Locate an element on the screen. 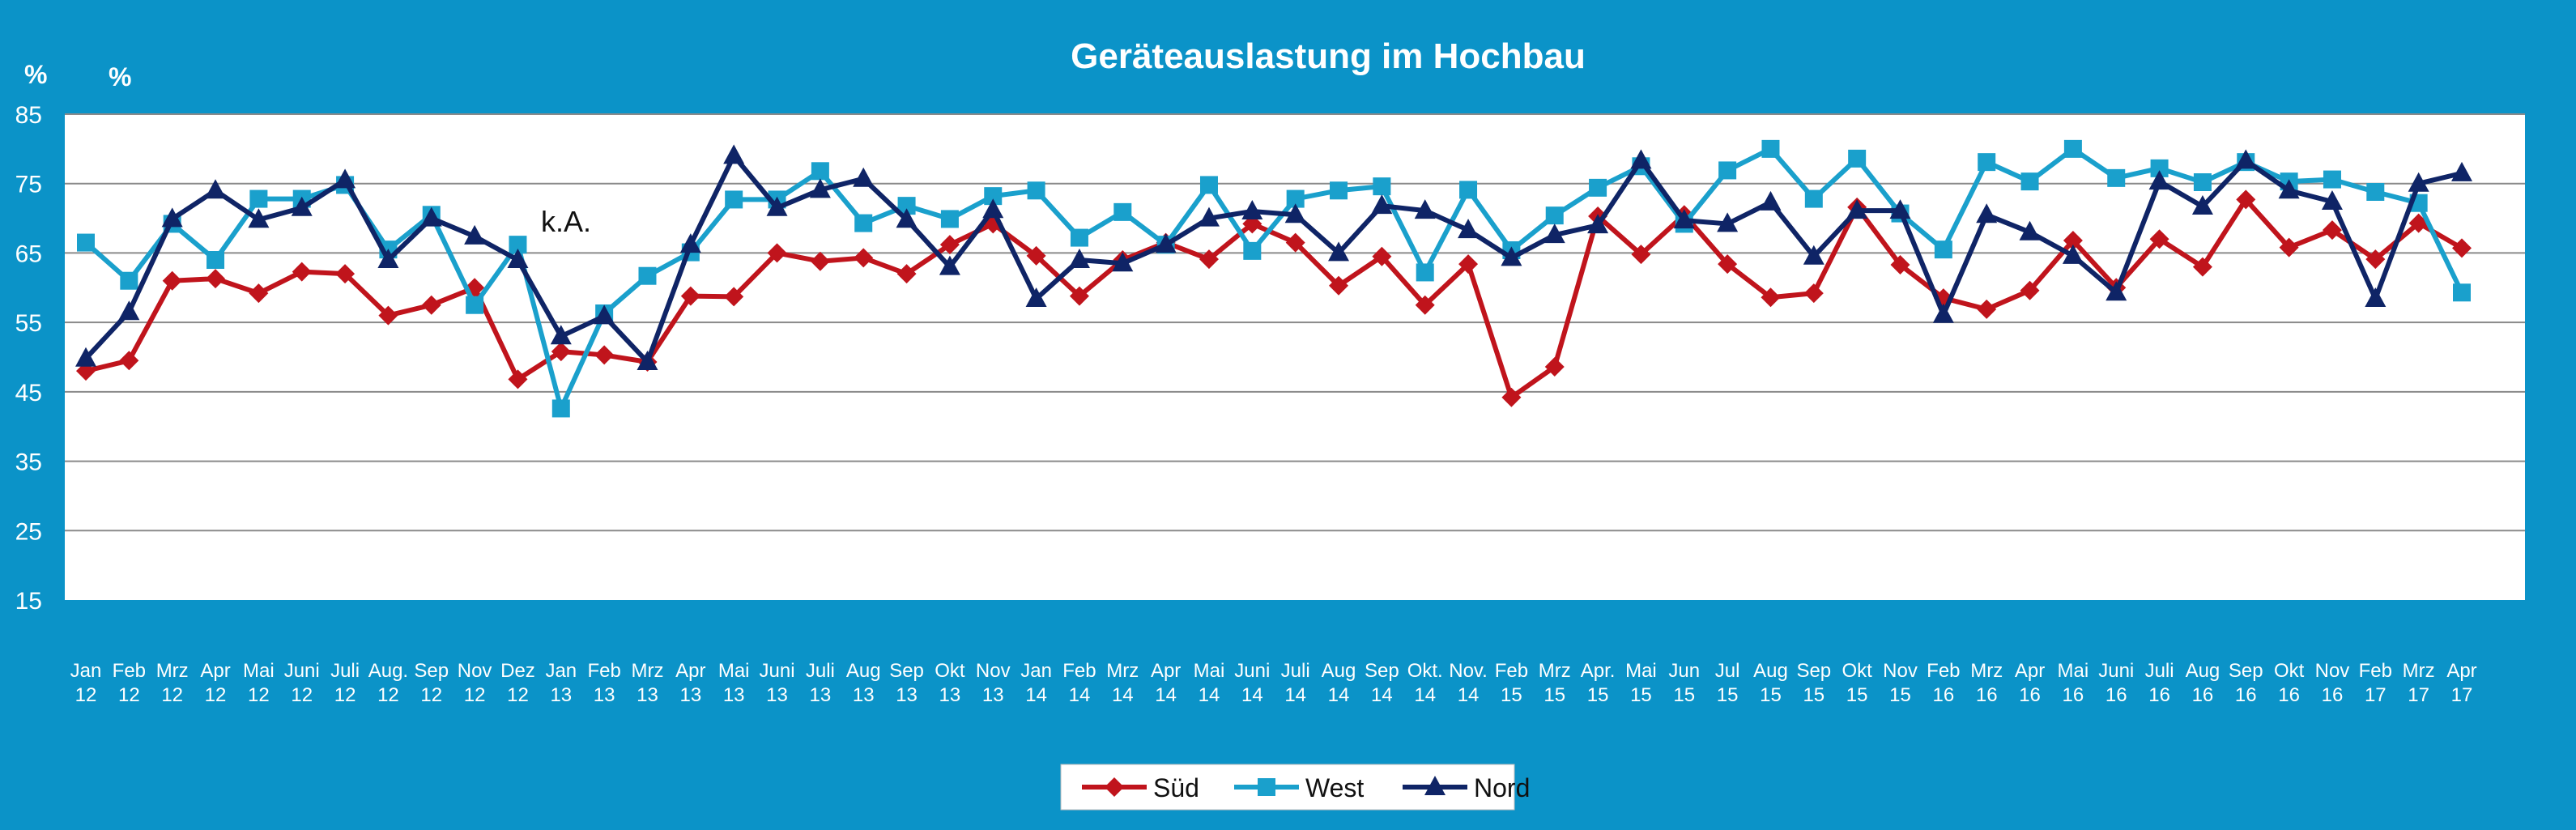 Image resolution: width=2576 pixels, height=830 pixels. legend-label: West is located at coordinates (1334, 788).